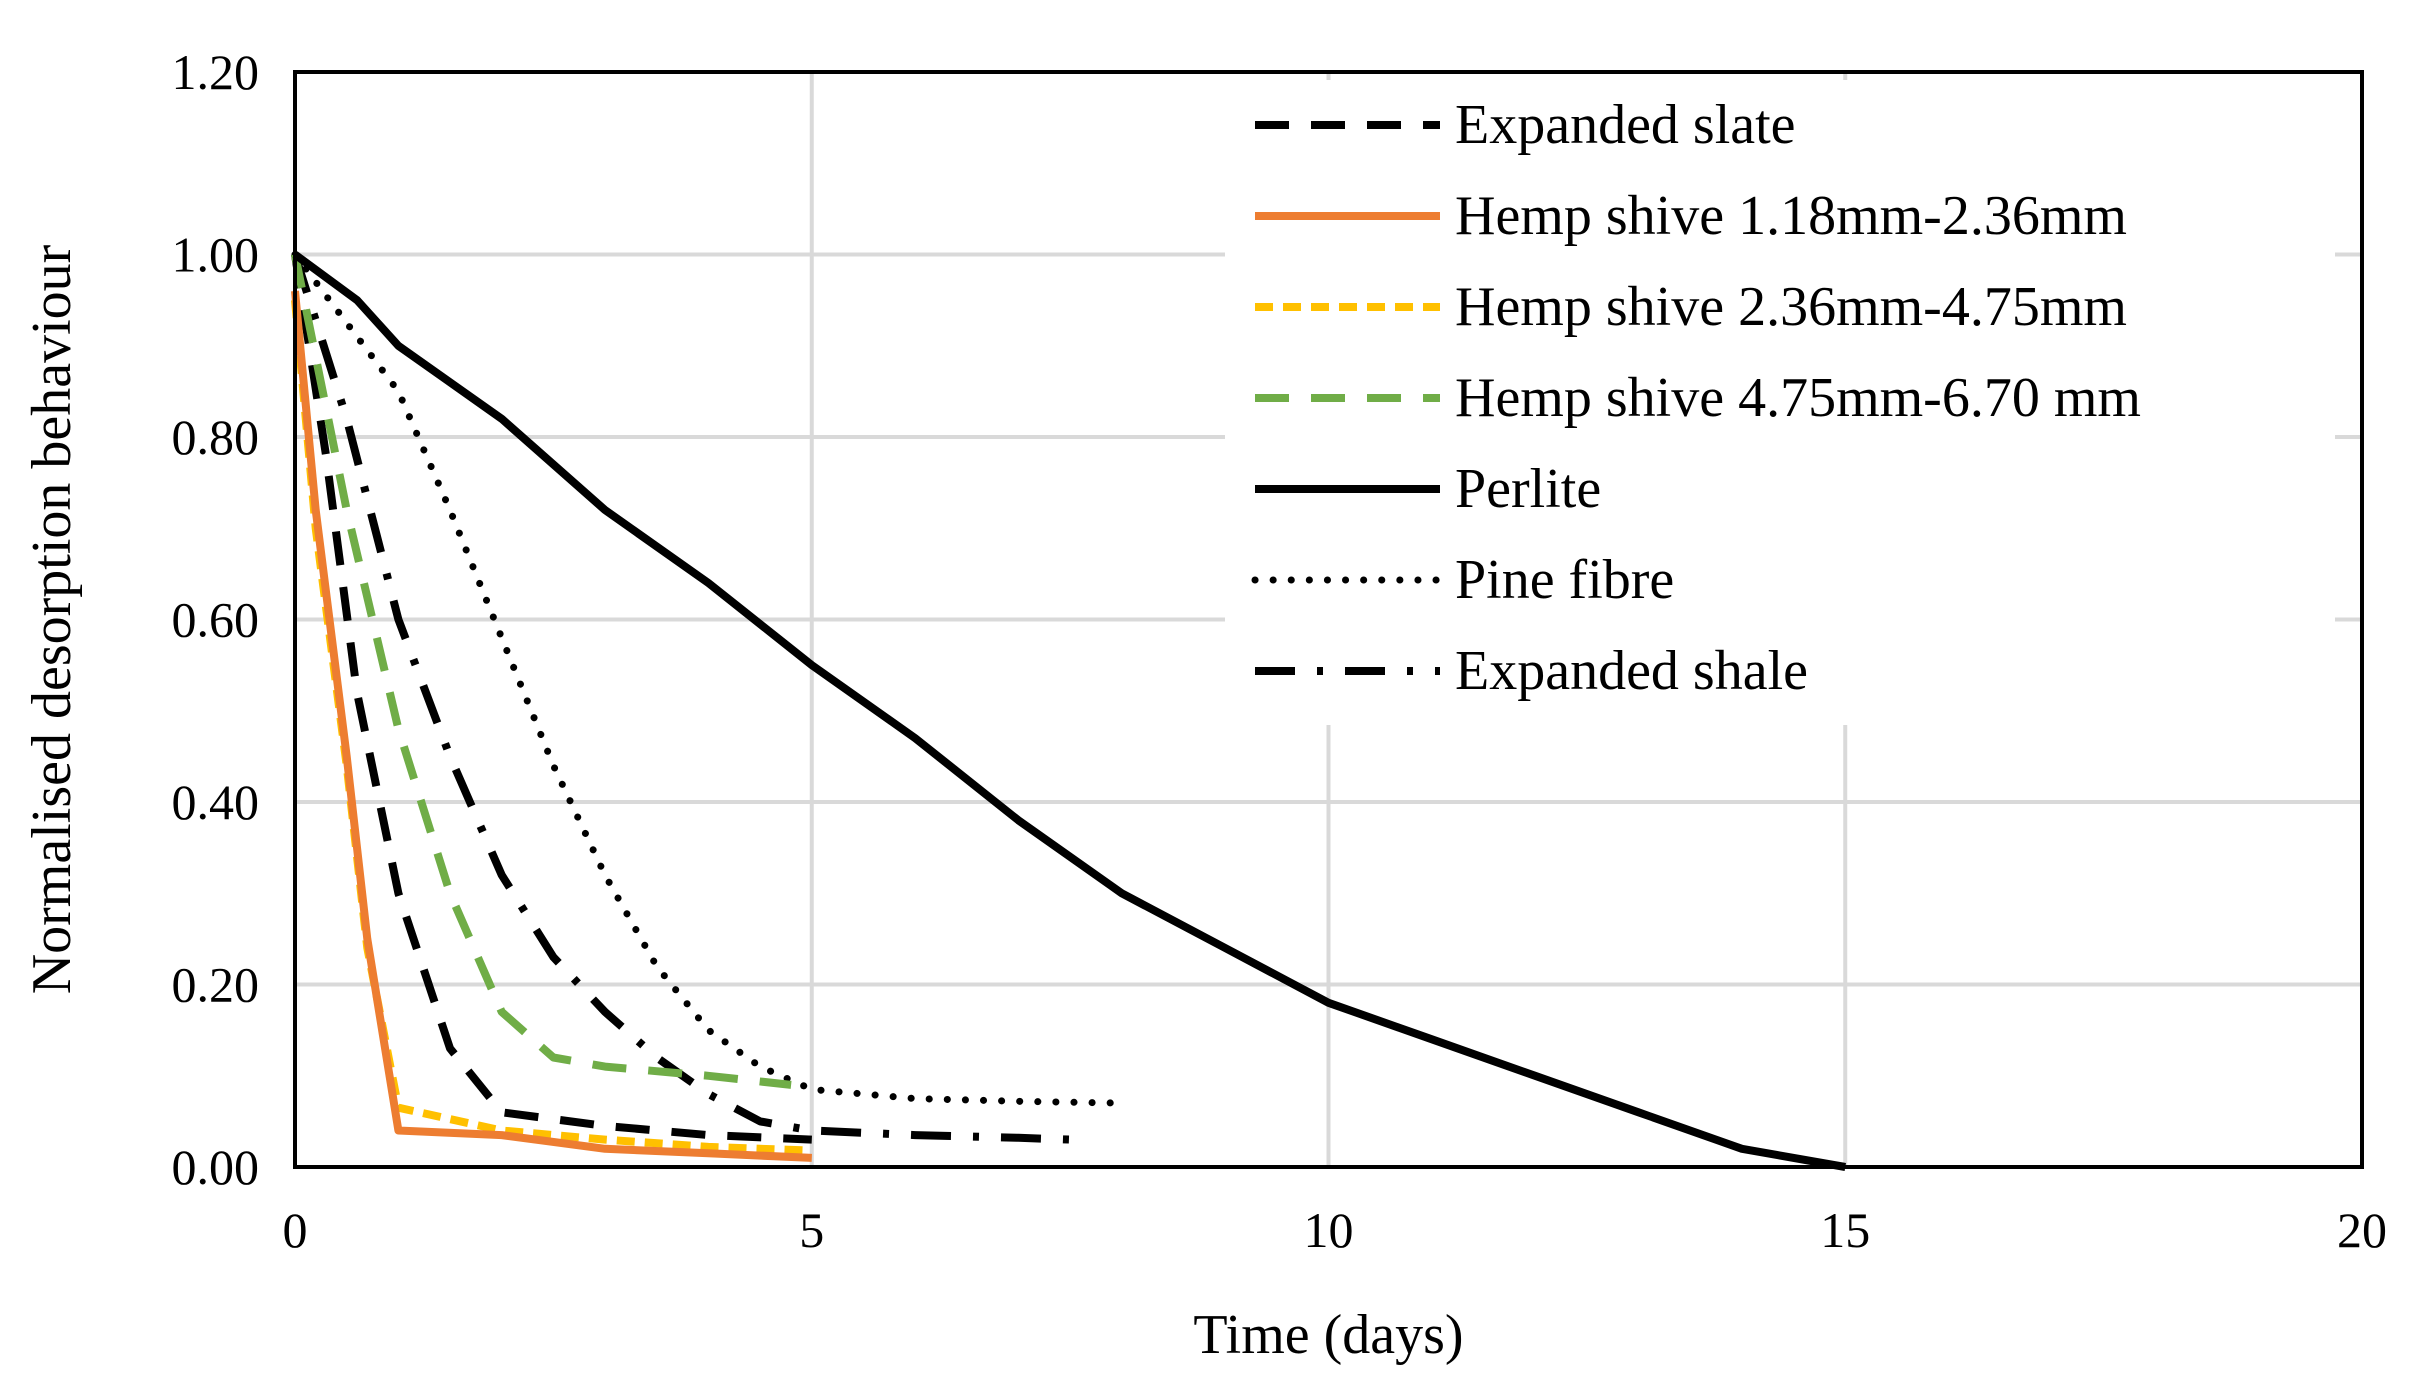  Describe the element at coordinates (1328, 1335) in the screenshot. I see `x-axis-title: Time (days)` at that location.